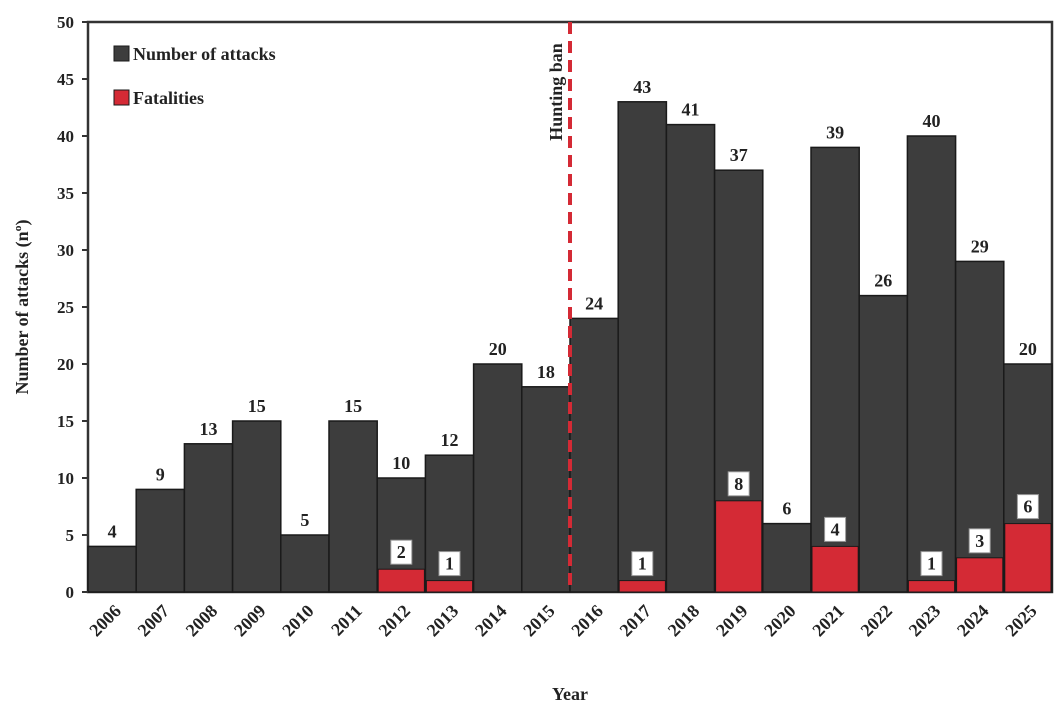 The width and height of the screenshot is (1064, 708). What do you see at coordinates (353, 506) in the screenshot?
I see `bar-attacks-2011` at bounding box center [353, 506].